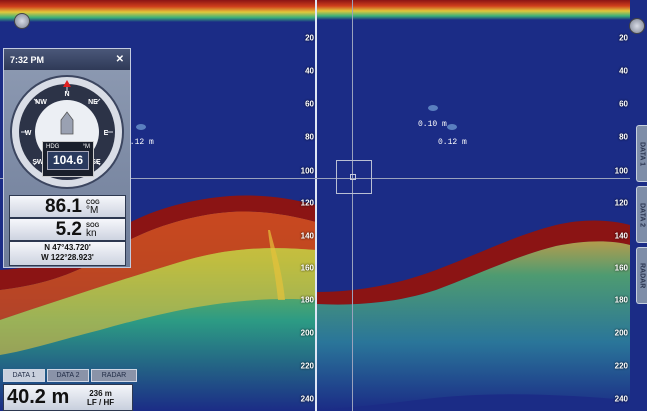 This screenshot has width=647, height=411. I want to click on panel-header: 7:32 PM ✕, so click(67, 59).